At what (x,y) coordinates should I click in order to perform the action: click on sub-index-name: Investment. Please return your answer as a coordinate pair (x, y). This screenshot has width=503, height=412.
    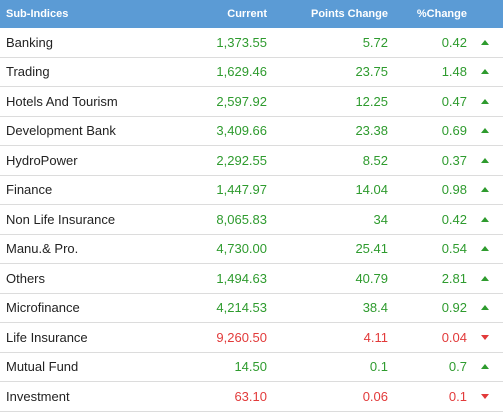
    Looking at the image, I should click on (38, 396).